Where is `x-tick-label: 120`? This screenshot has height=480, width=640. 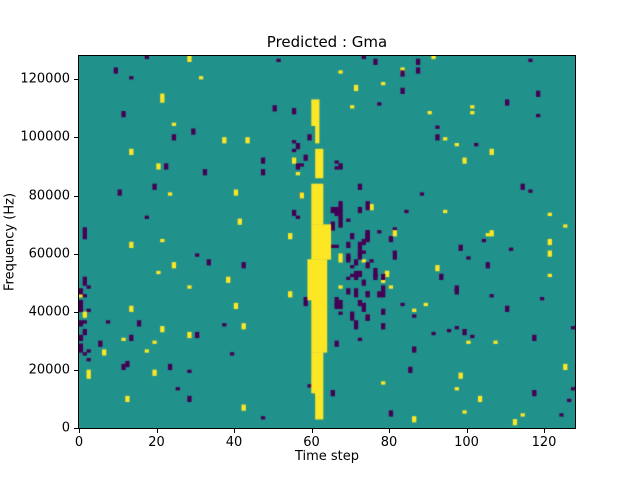 x-tick-label: 120 is located at coordinates (544, 442).